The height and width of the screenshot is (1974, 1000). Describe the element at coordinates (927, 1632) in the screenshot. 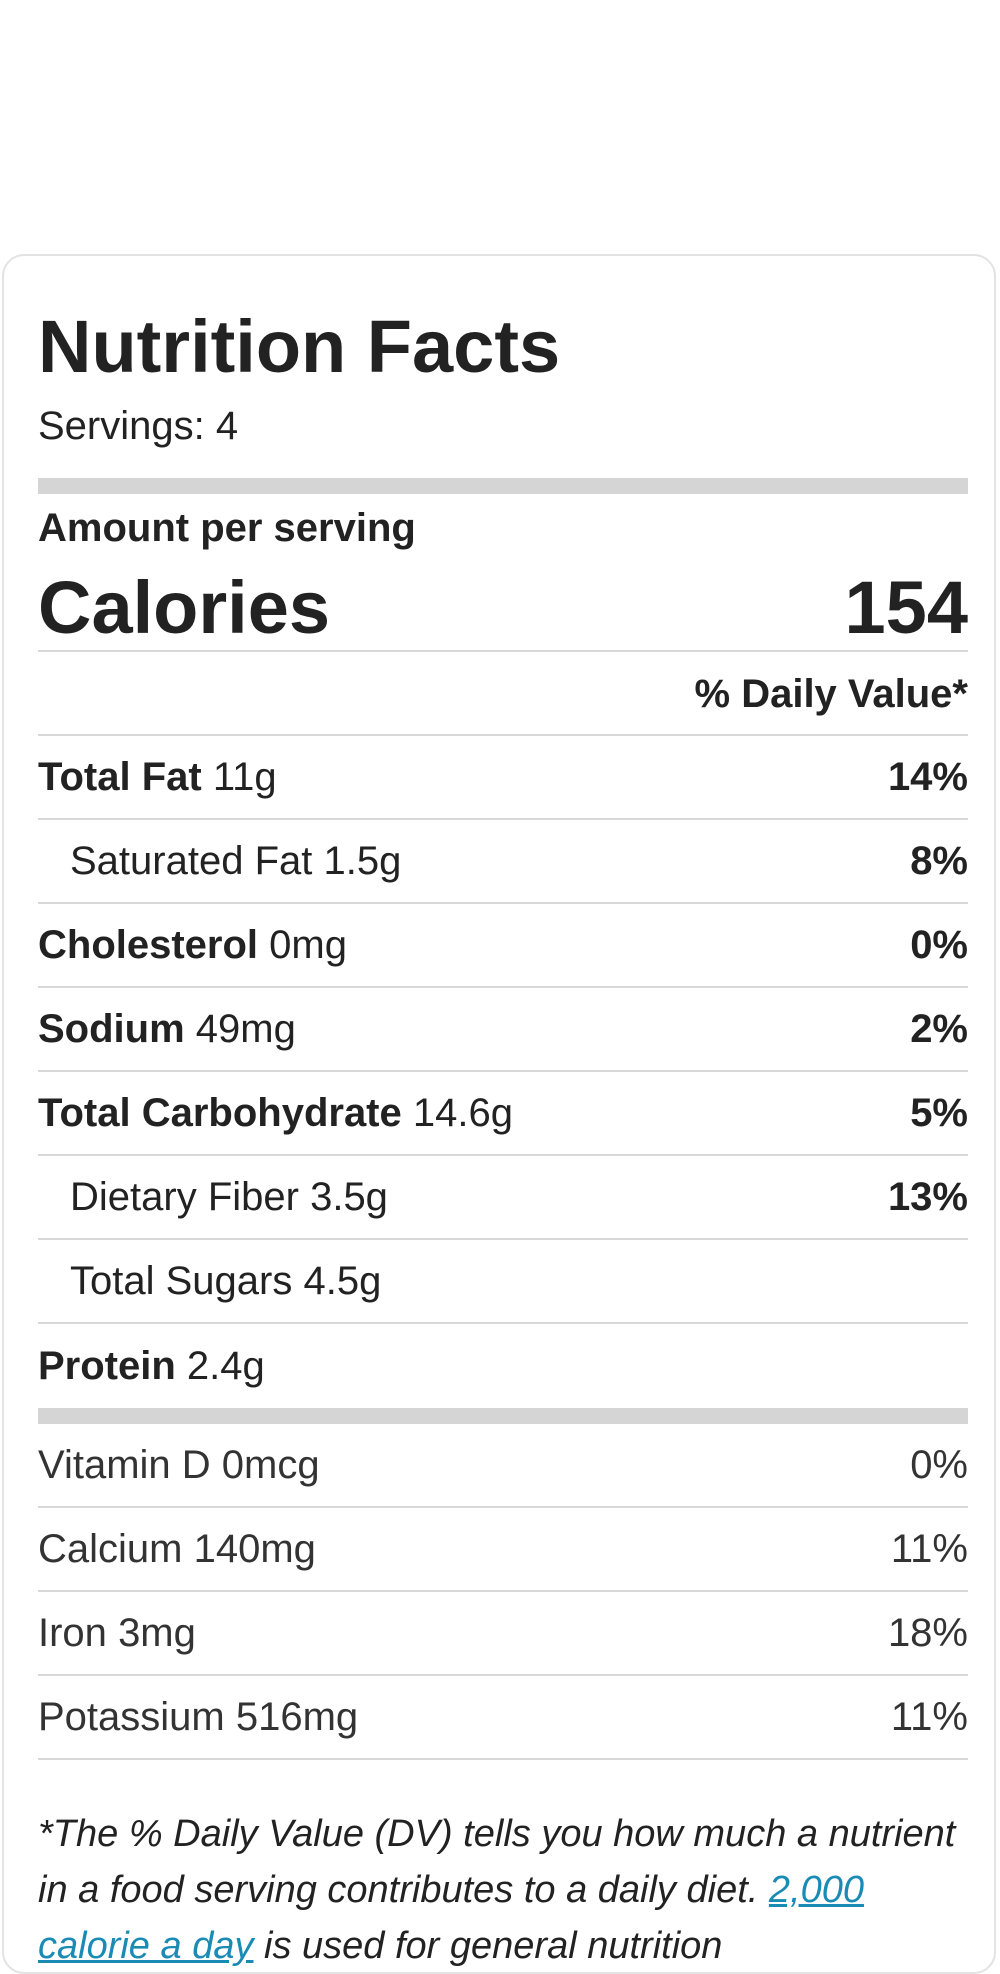

I see `vitamin-pct: 18%` at that location.